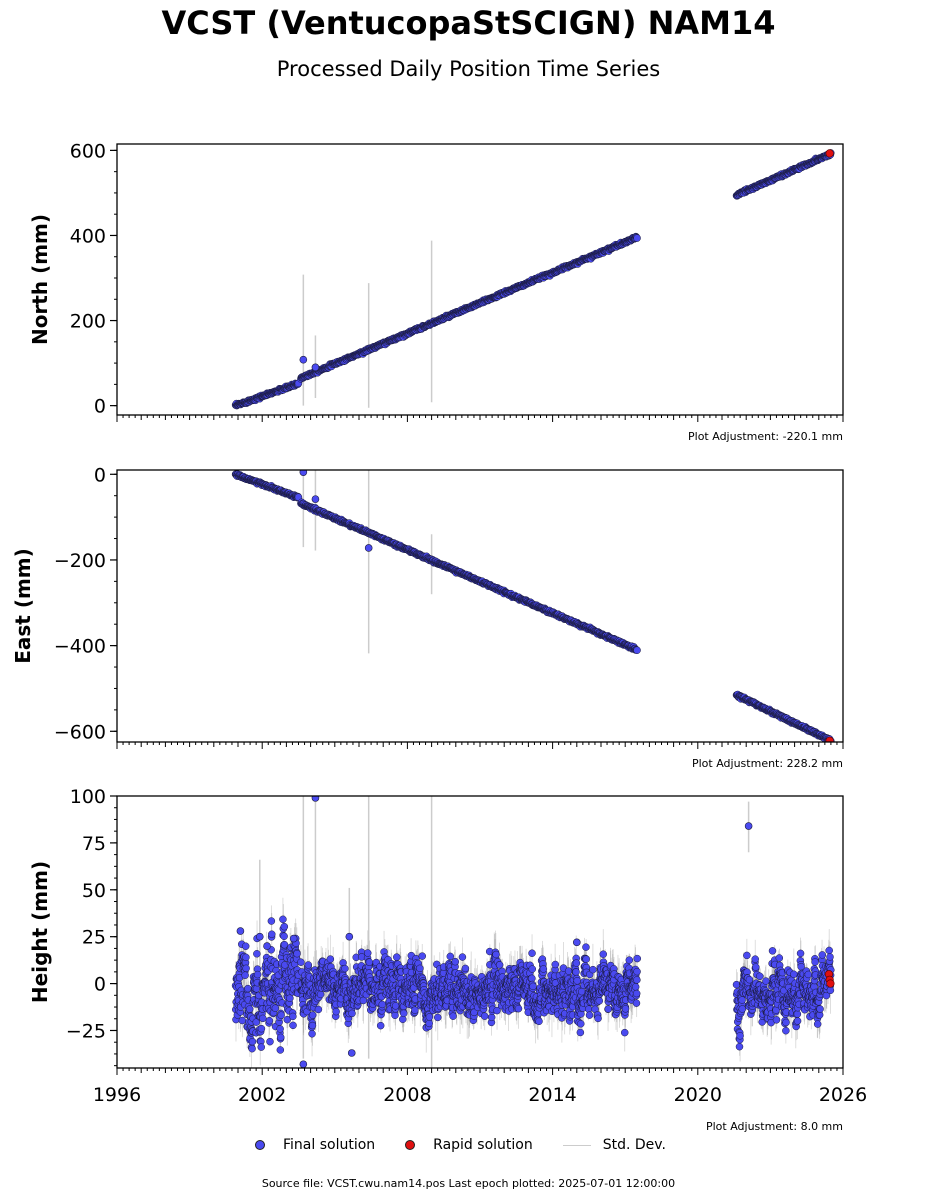 The width and height of the screenshot is (937, 1200). I want to click on y-axis-label: East (mm), so click(23, 606).